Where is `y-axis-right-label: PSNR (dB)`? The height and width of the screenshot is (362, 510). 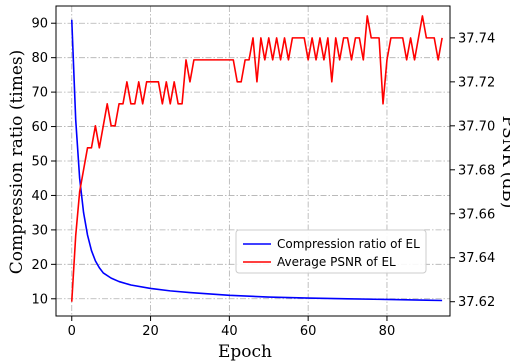
y-axis-right-label: PSNR (dB) is located at coordinates (504, 162).